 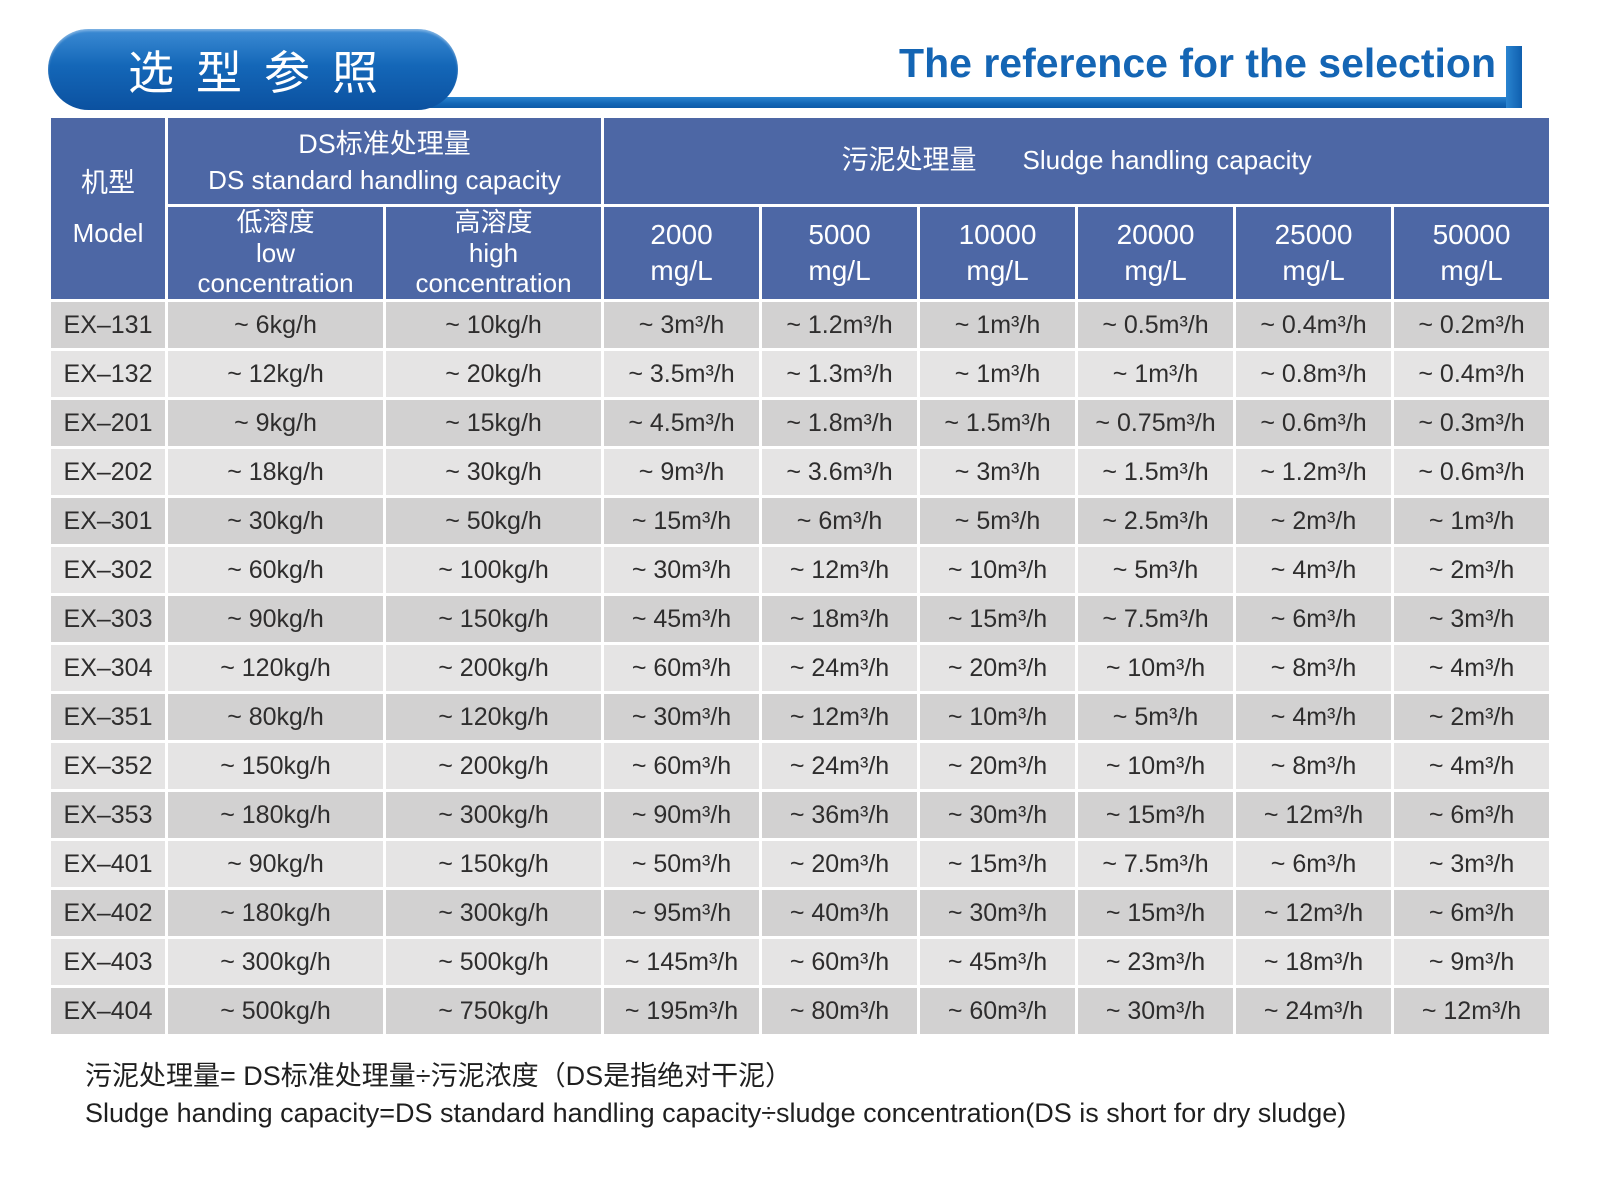 I want to click on sludge-capacity-group-header: 污泥处理量 Sludge handling capacity, so click(x=1077, y=161).